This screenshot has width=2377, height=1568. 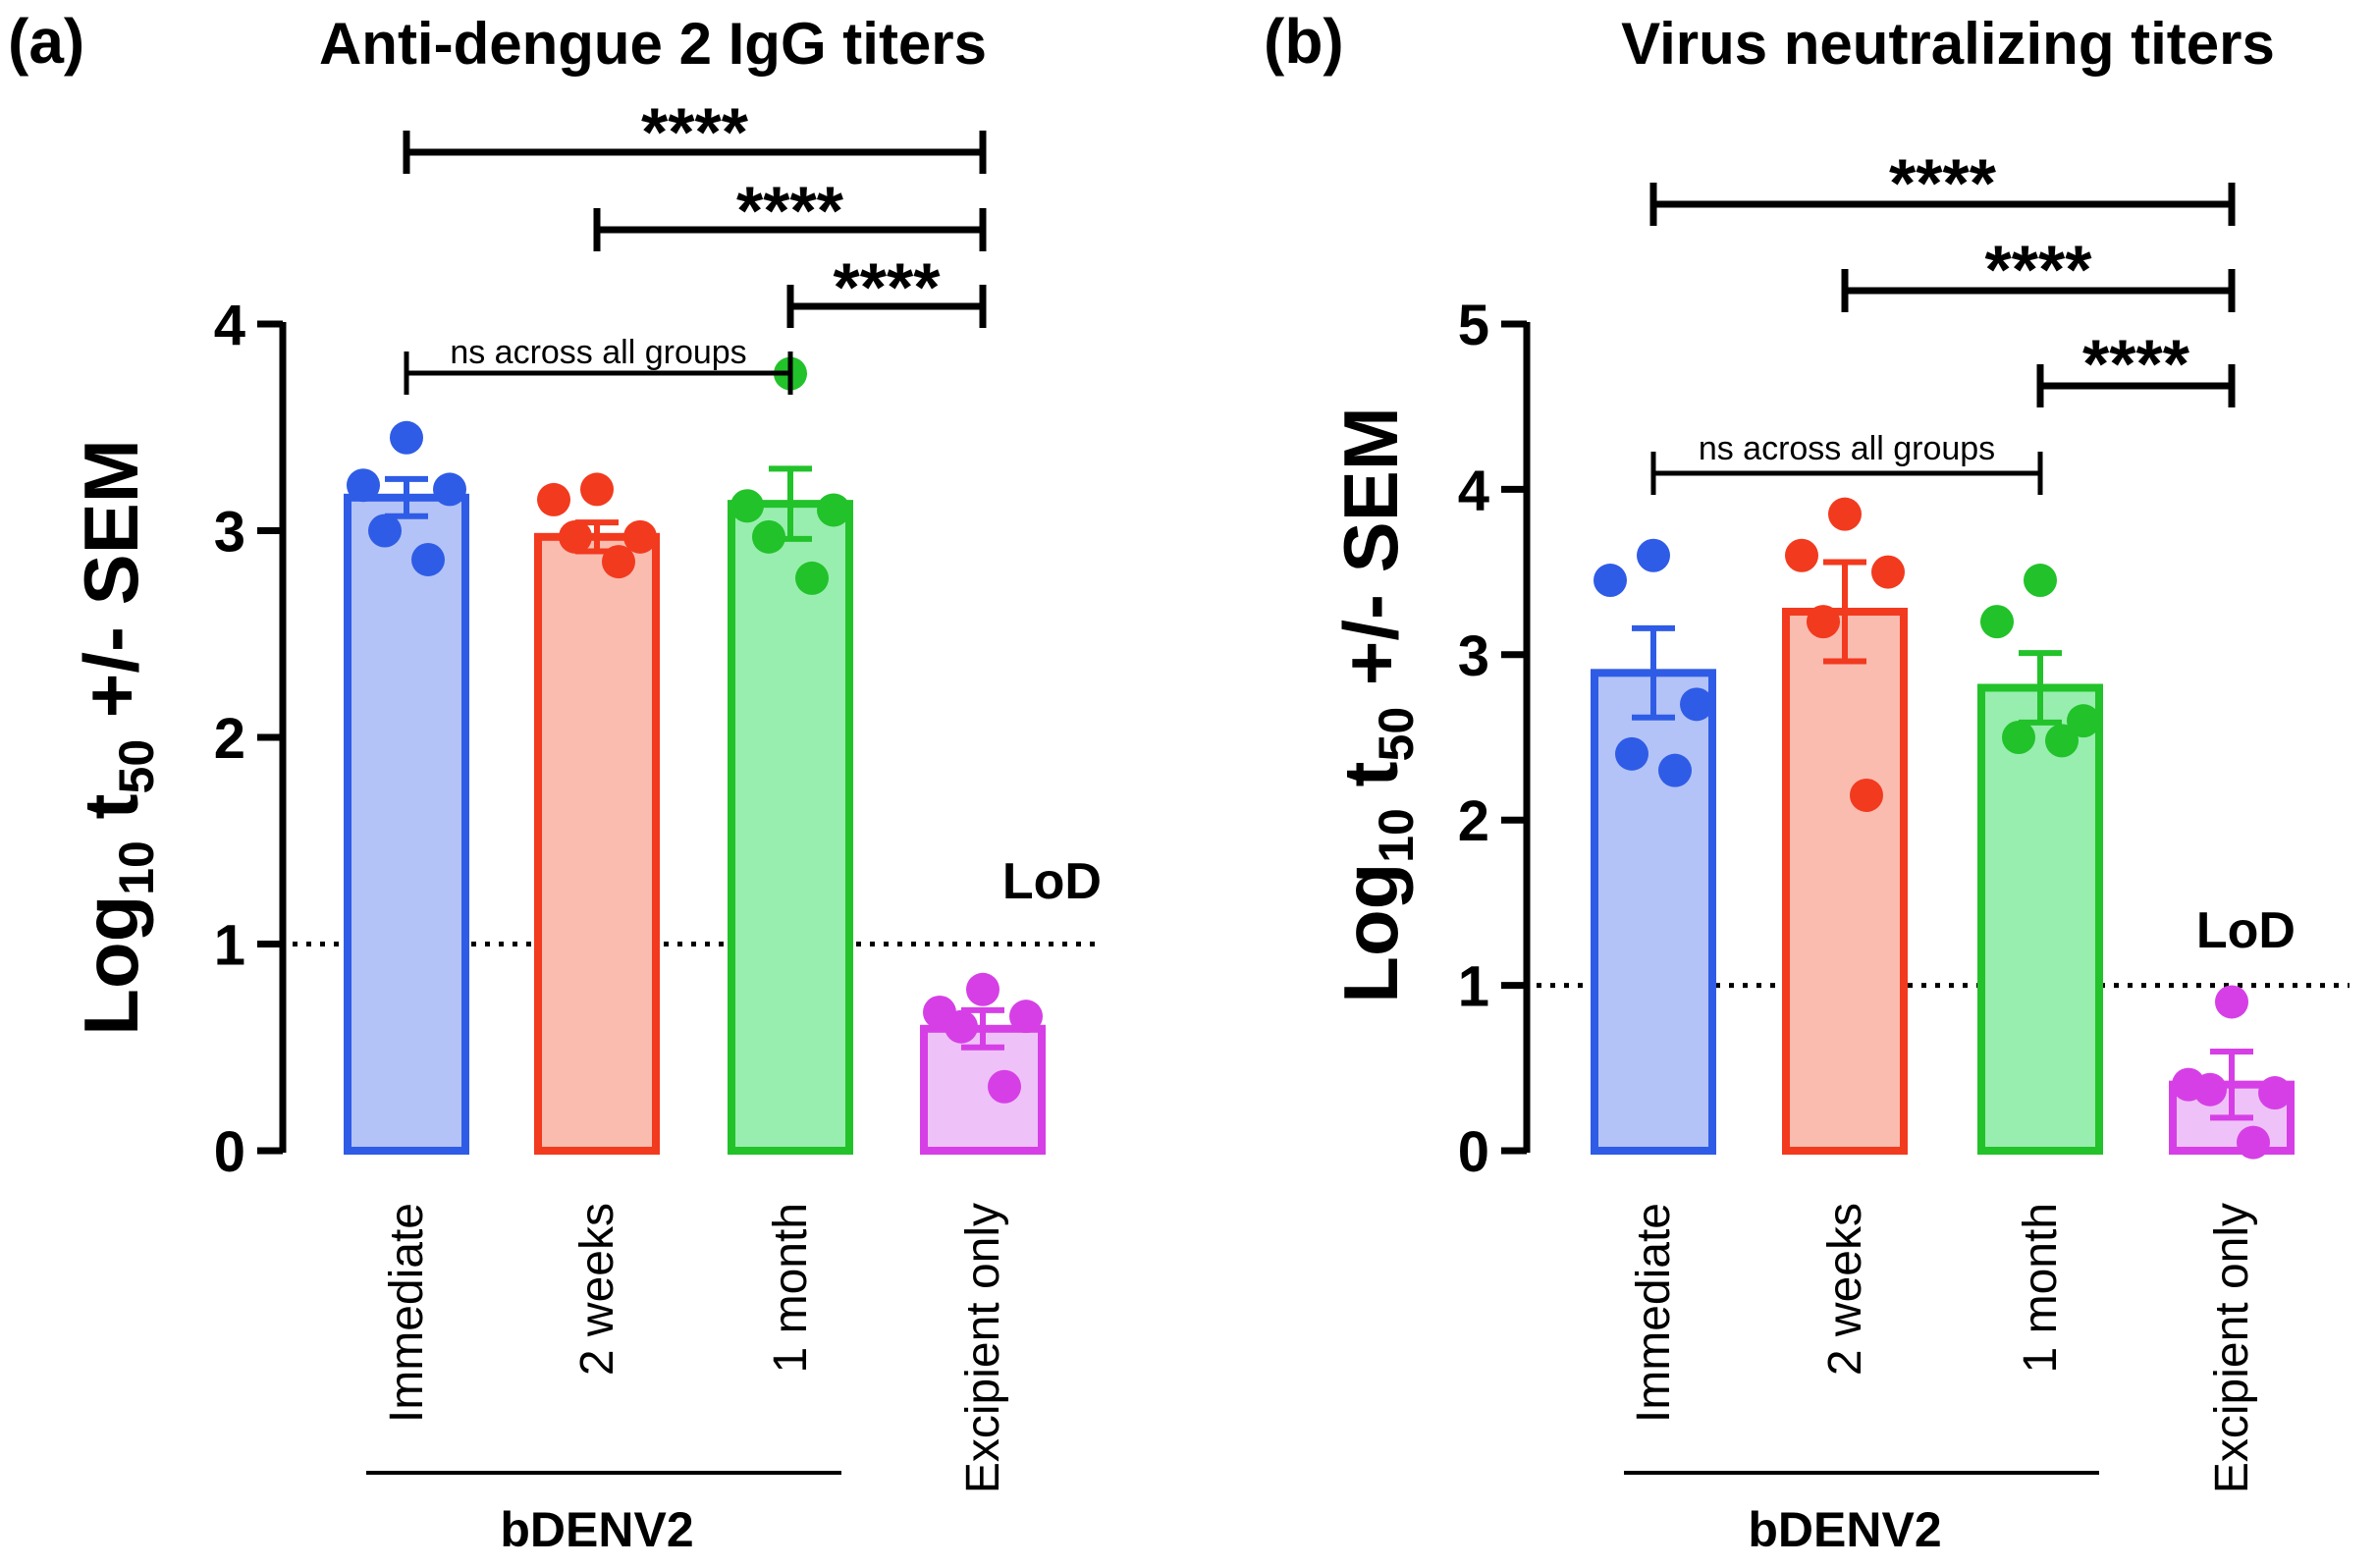 What do you see at coordinates (1304, 41) in the screenshot?
I see `panel-letter: (b)` at bounding box center [1304, 41].